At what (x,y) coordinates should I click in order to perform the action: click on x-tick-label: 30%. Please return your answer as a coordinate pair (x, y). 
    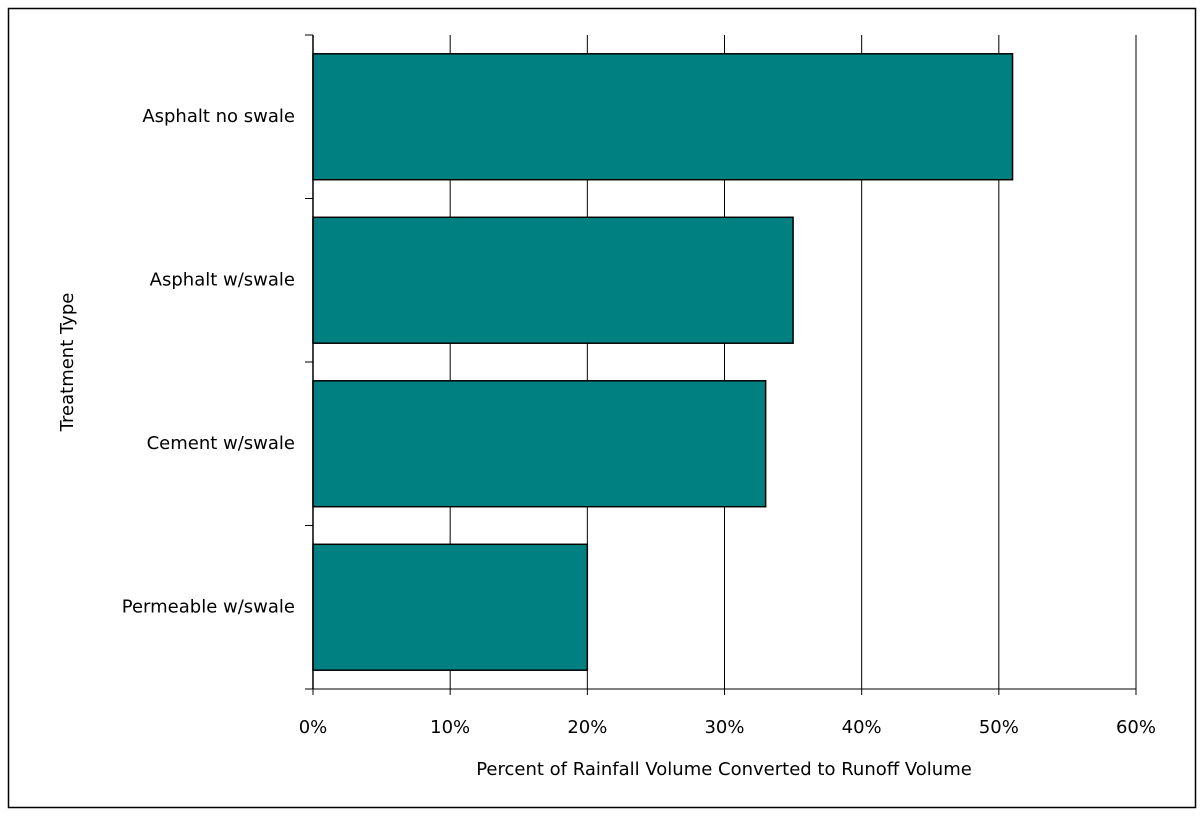
    Looking at the image, I should click on (724, 727).